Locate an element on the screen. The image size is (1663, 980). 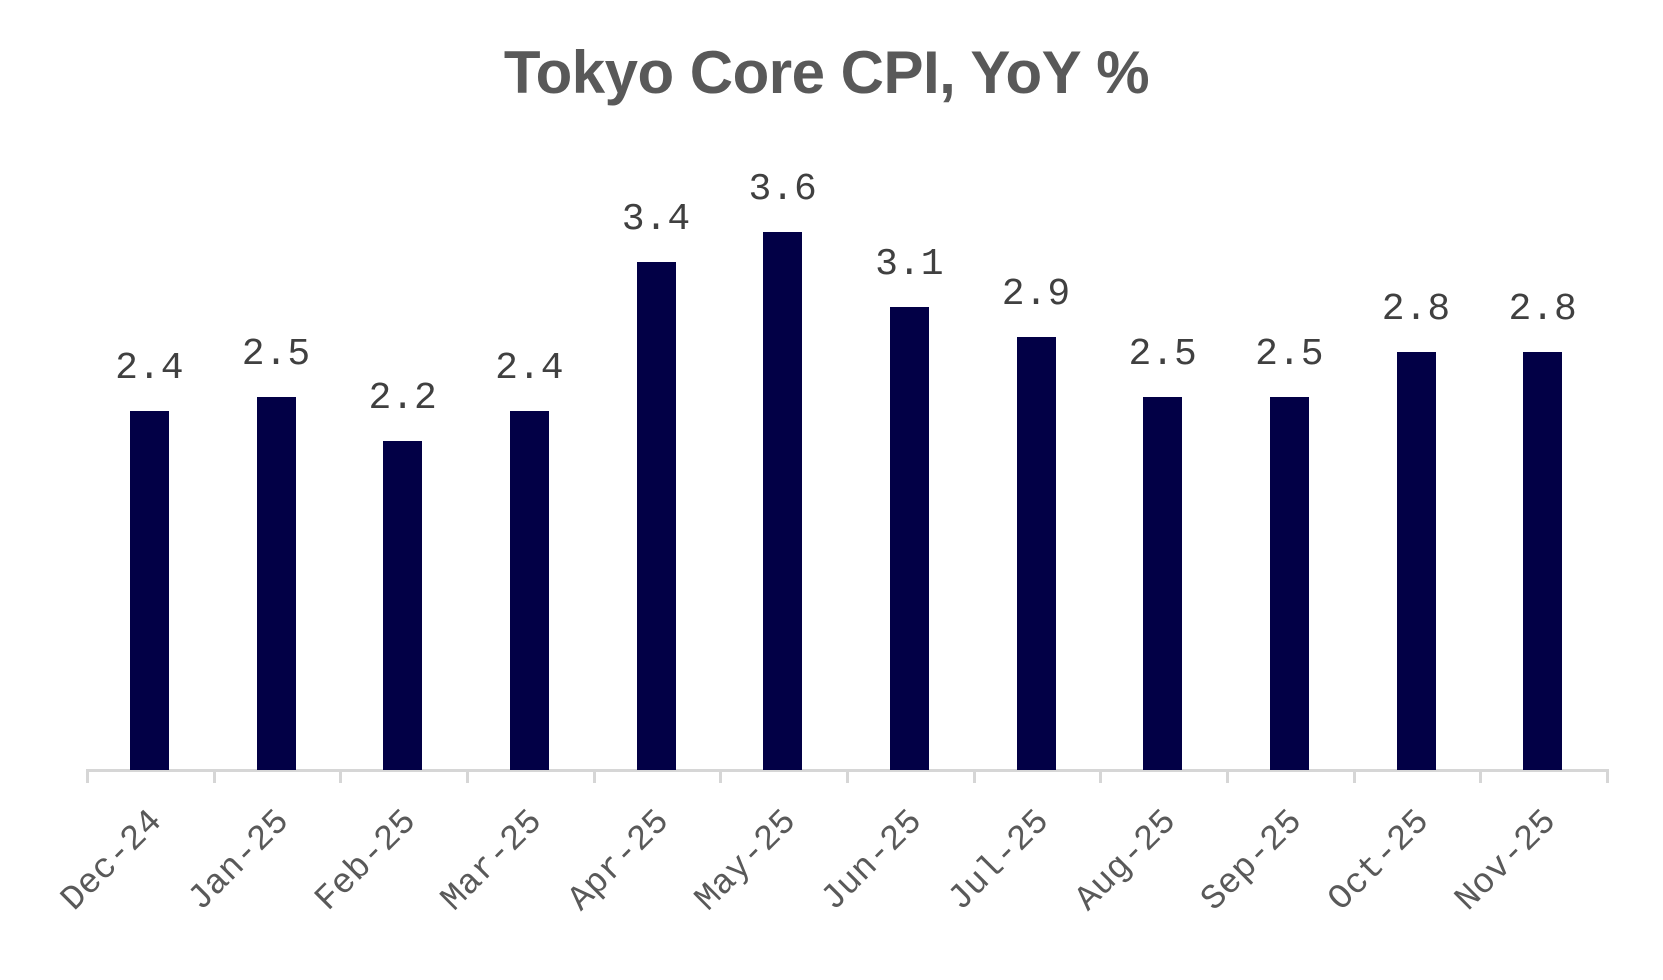
data-label: 2.9 is located at coordinates (1036, 294).